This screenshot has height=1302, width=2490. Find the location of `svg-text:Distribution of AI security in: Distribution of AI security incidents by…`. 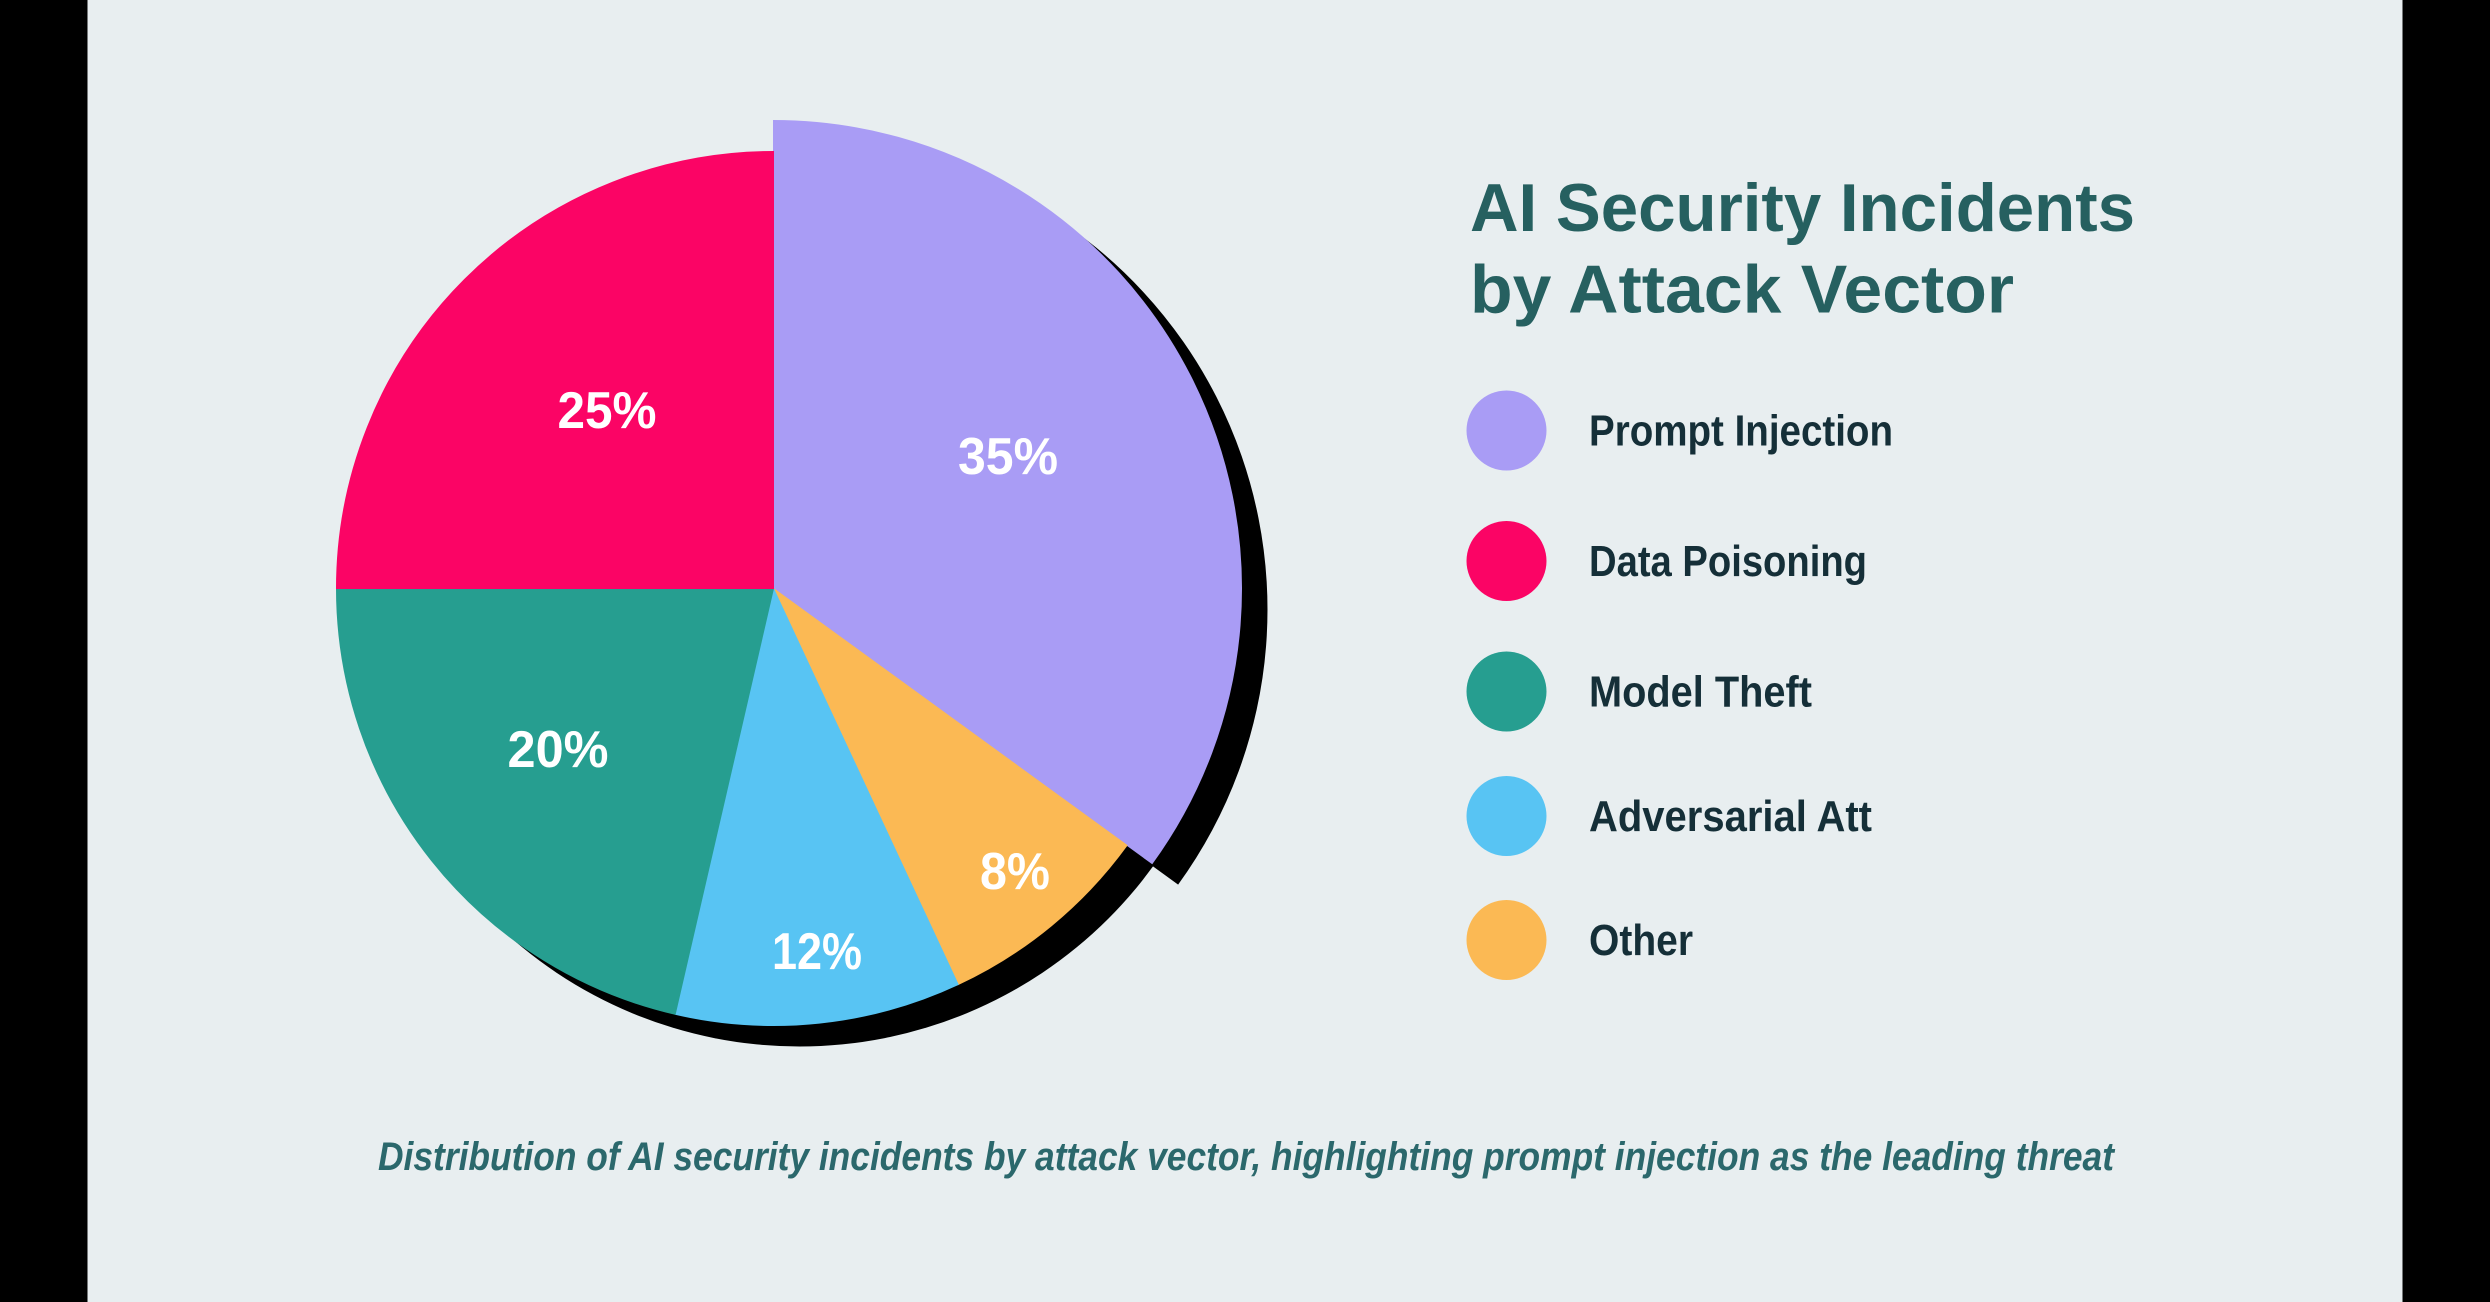

svg-text:Distribution of AI security in: Distribution of AI security incidents by… is located at coordinates (1246, 1157).